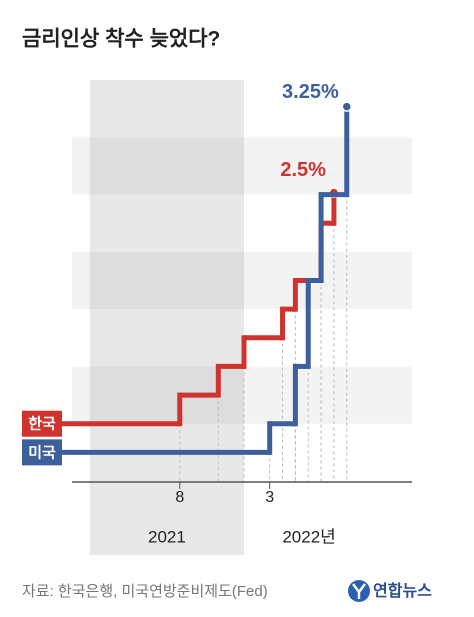  Describe the element at coordinates (308, 536) in the screenshot. I see `year-label: 2022년` at that location.